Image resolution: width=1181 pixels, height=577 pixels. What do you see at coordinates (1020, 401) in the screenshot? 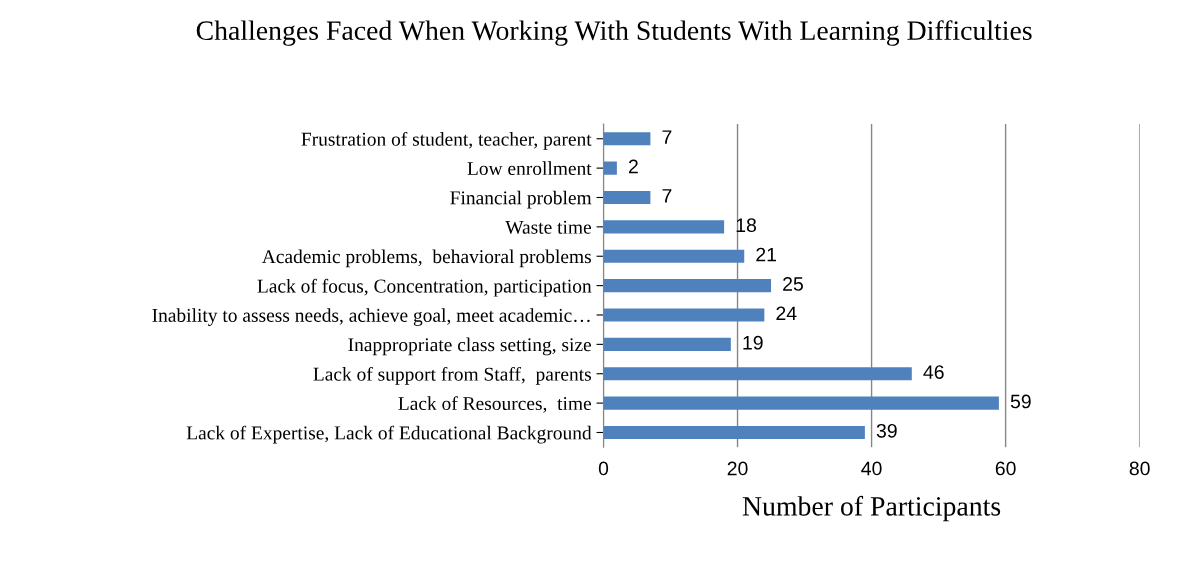
I see `data-label: 59` at bounding box center [1020, 401].